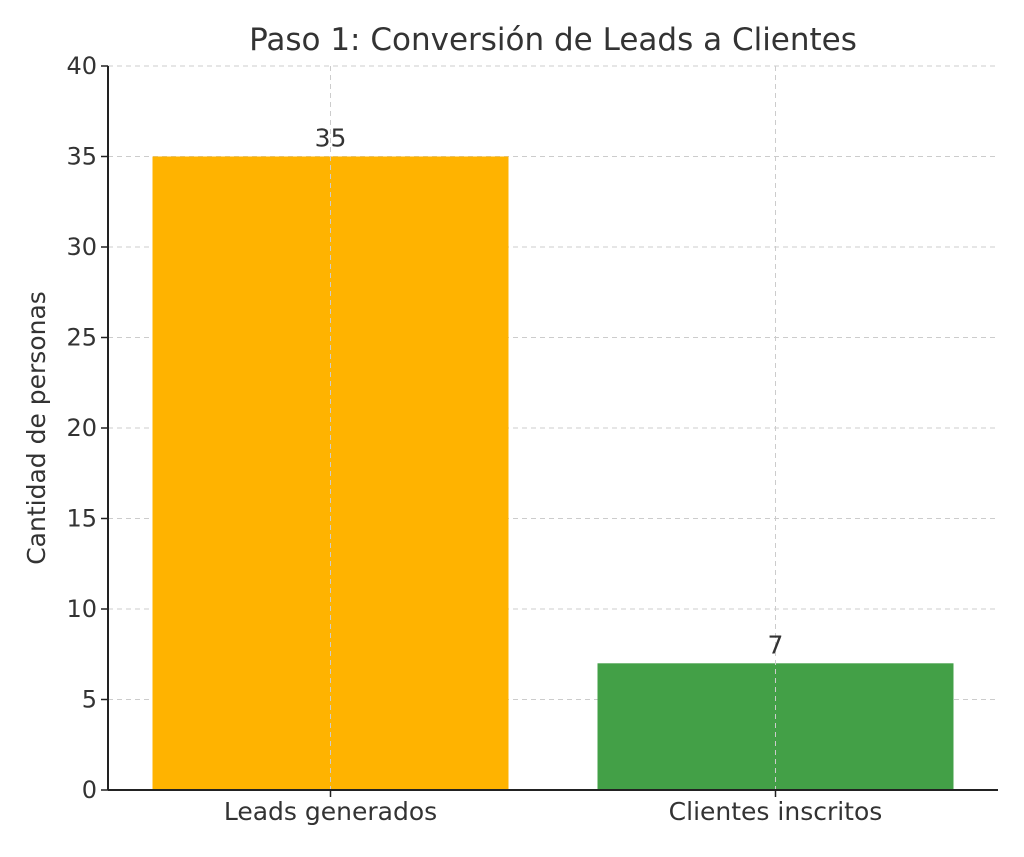 The width and height of the screenshot is (1024, 857). What do you see at coordinates (81, 519) in the screenshot?
I see `y-tick-label: 15` at bounding box center [81, 519].